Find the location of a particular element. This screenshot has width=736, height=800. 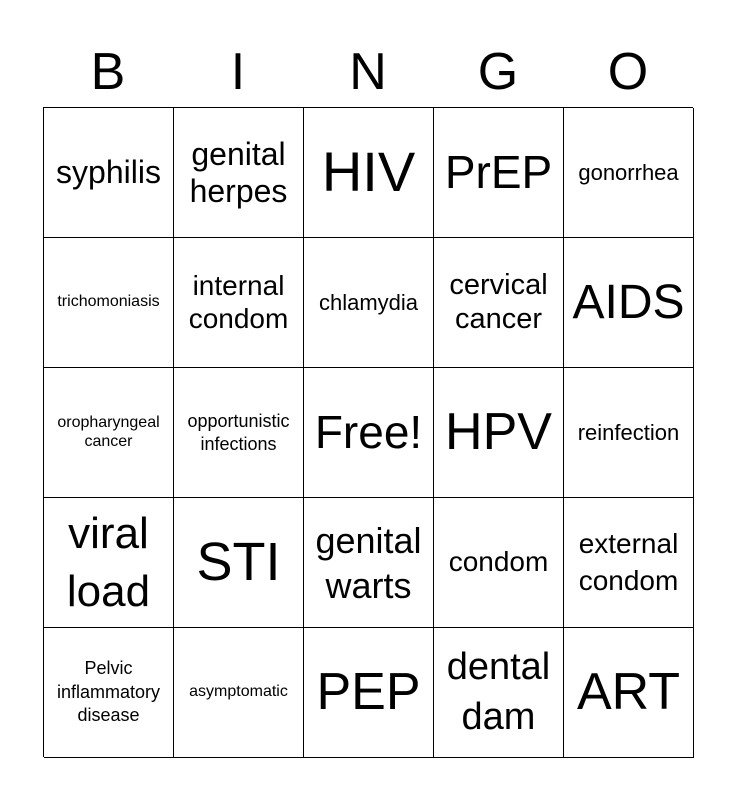

header-letter-b: B is located at coordinates (108, 72).